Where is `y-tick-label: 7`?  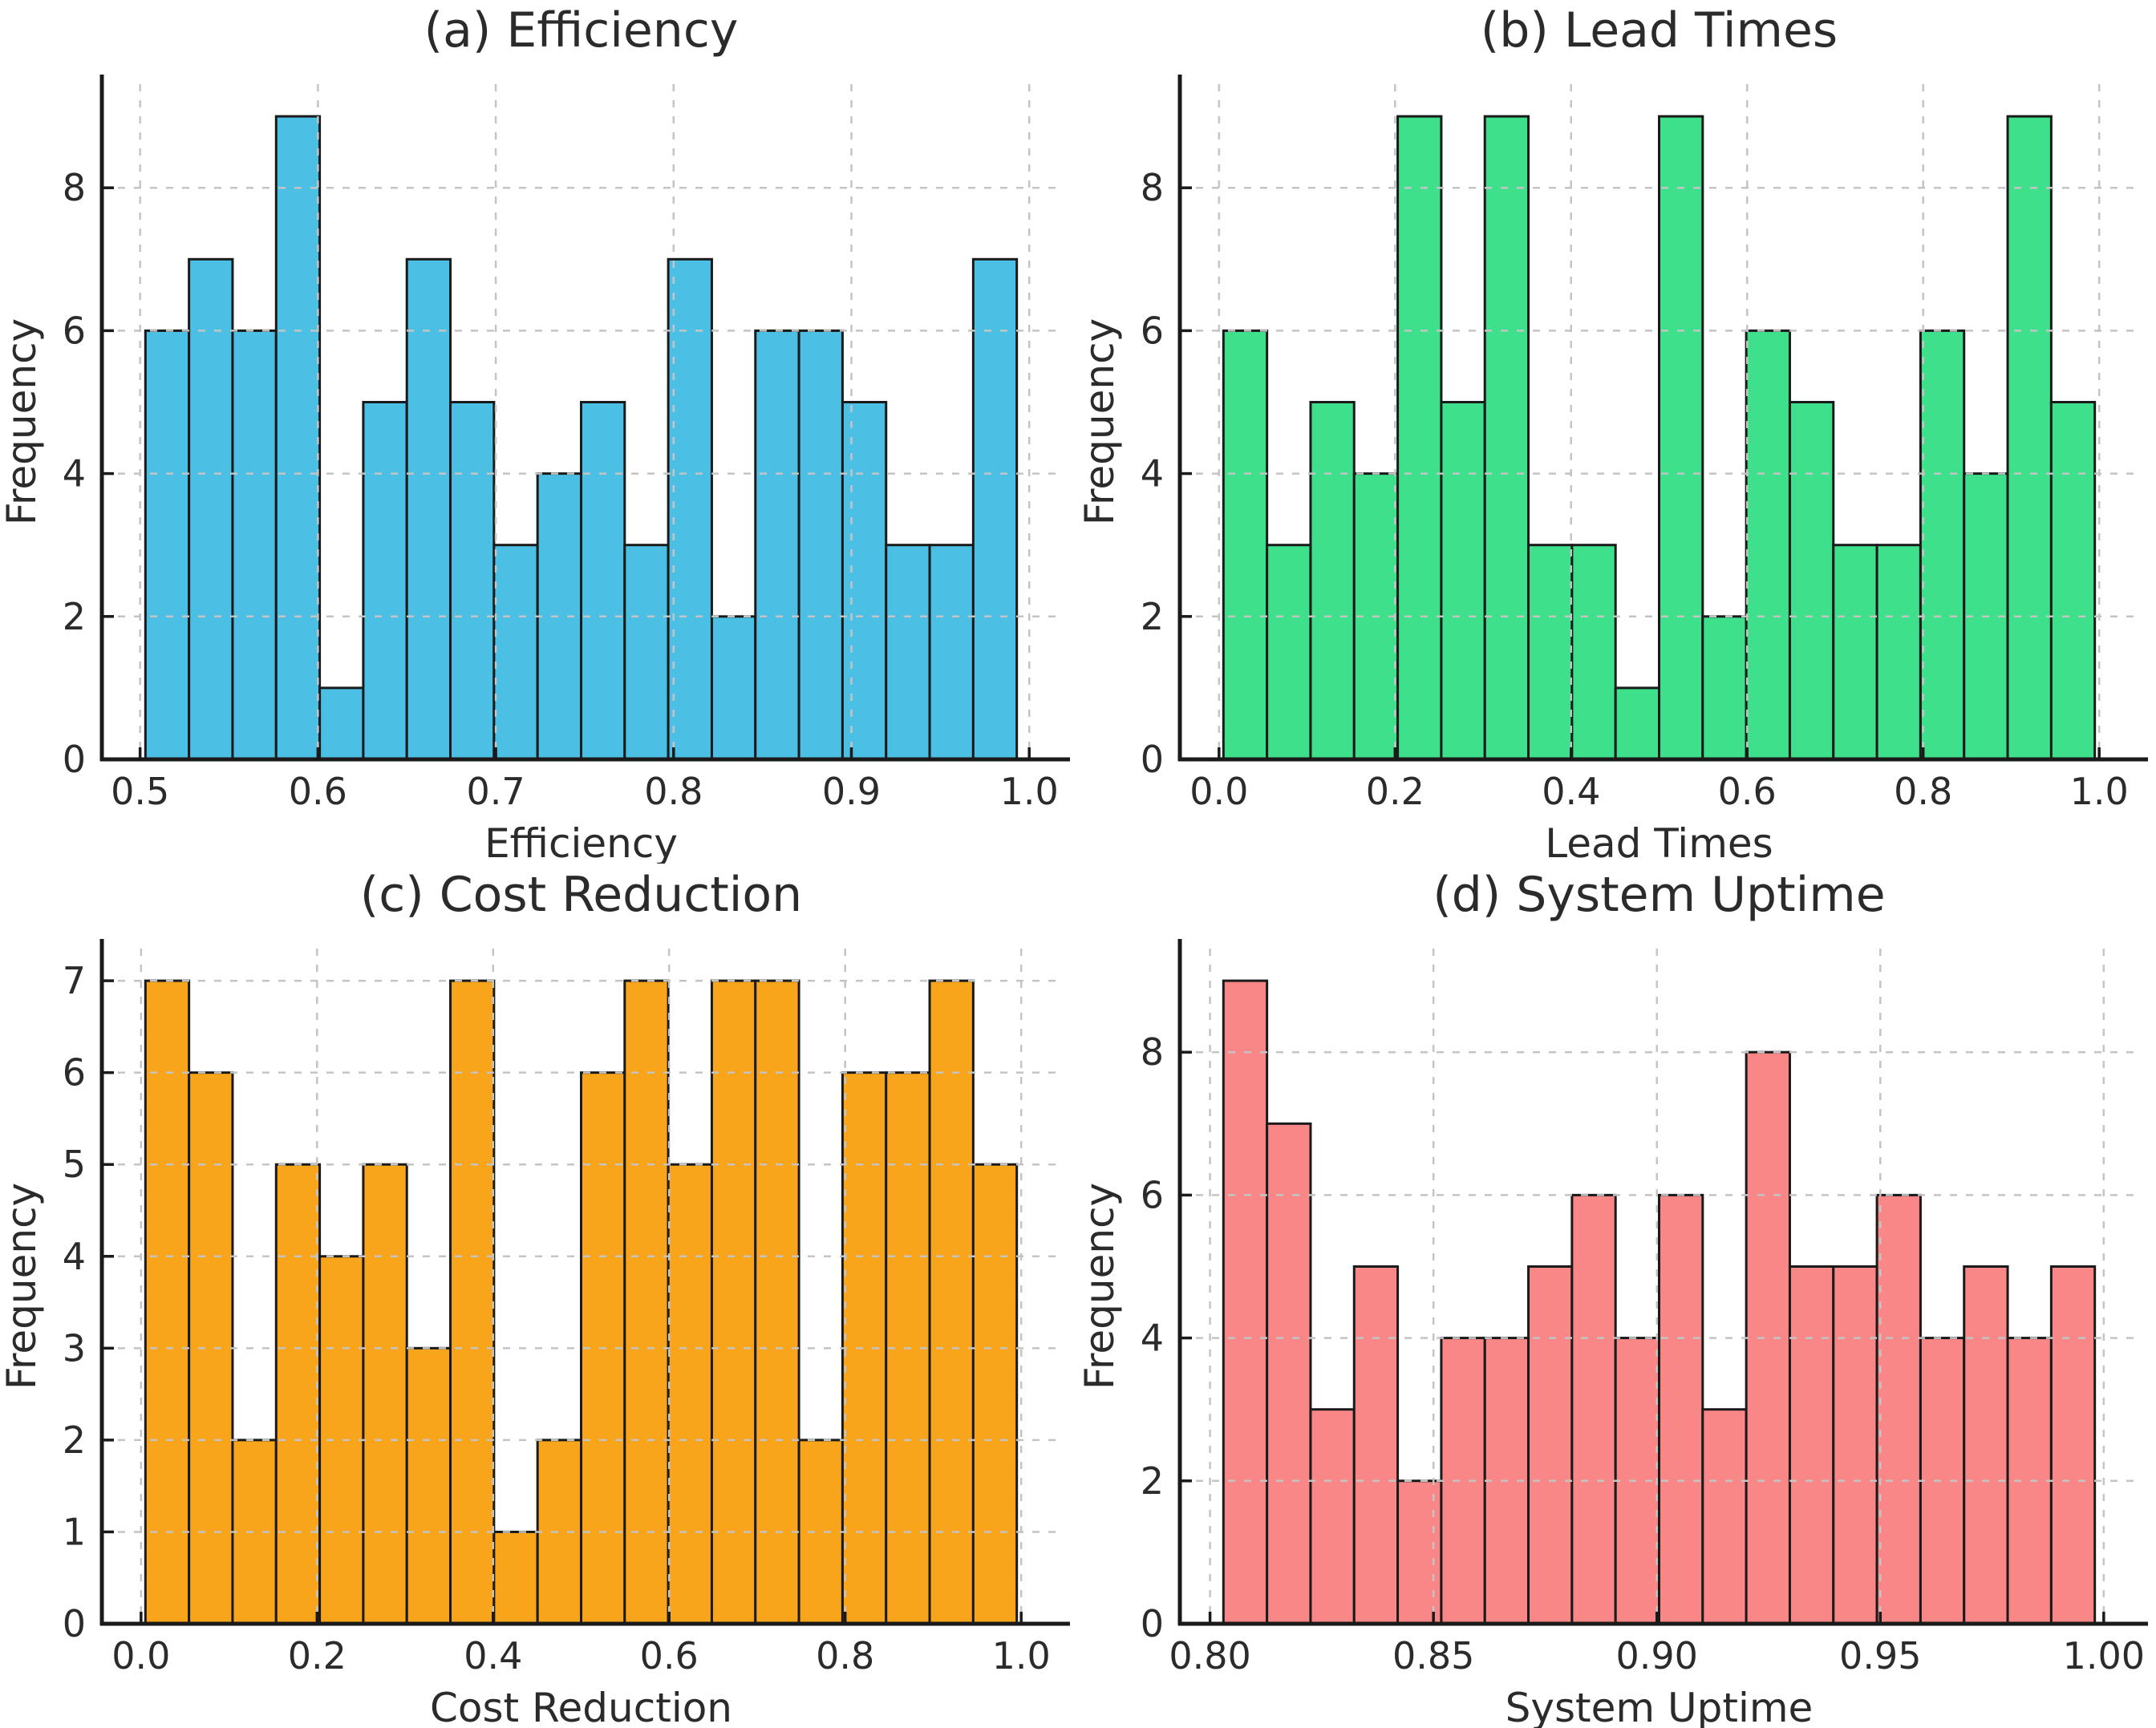 y-tick-label: 7 is located at coordinates (74, 980).